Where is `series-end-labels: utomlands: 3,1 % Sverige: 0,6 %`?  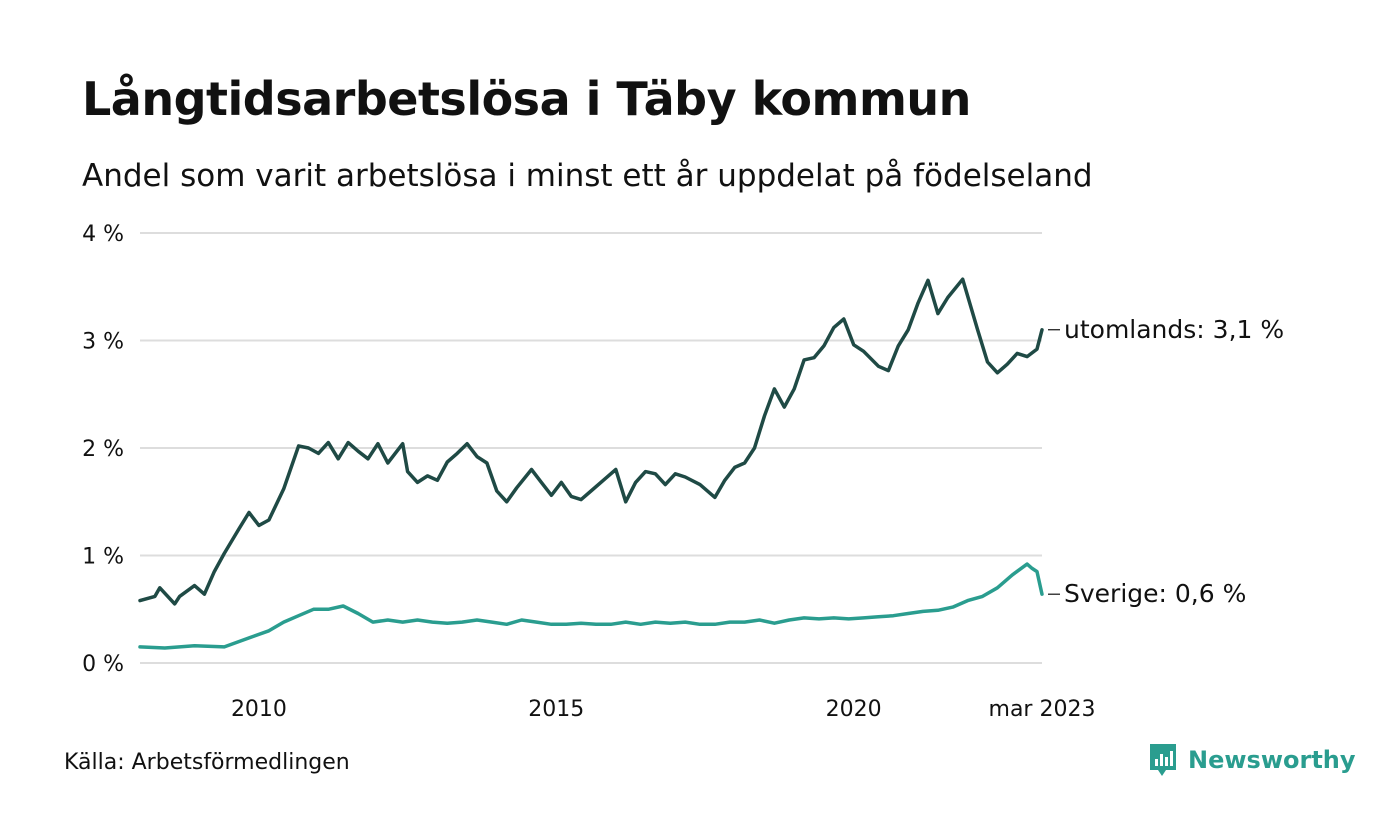 series-end-labels: utomlands: 3,1 % Sverige: 0,6 % is located at coordinates (1166, 461).